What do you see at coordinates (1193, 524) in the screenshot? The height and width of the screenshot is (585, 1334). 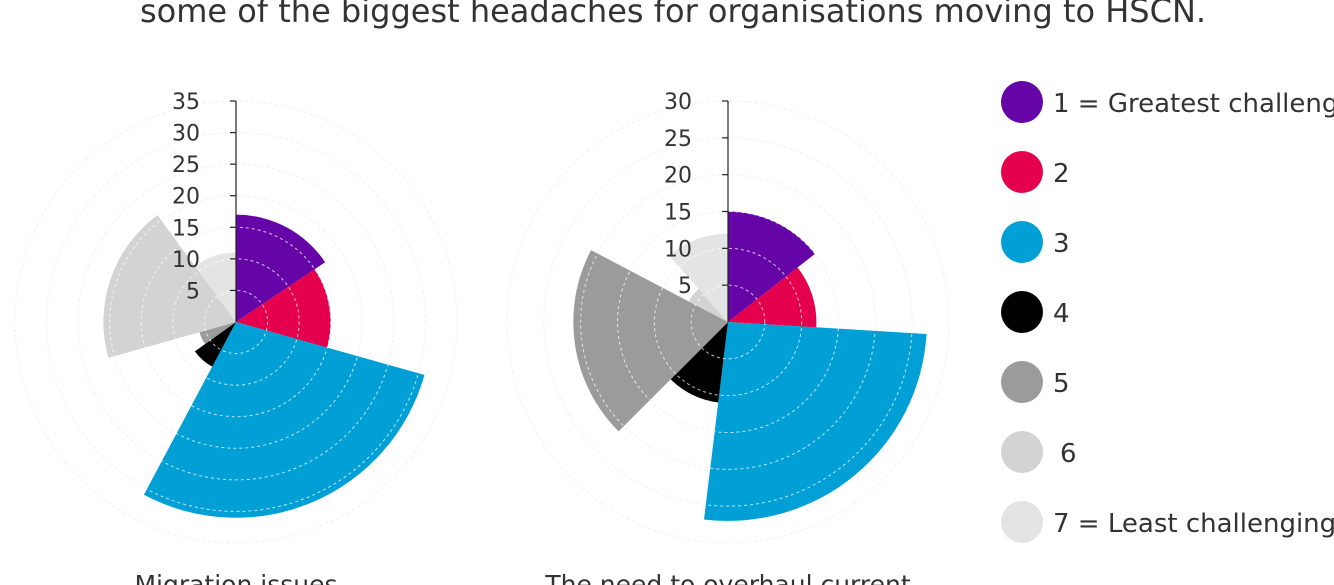 I see `legend-label: 7 = Least challenging` at bounding box center [1193, 524].